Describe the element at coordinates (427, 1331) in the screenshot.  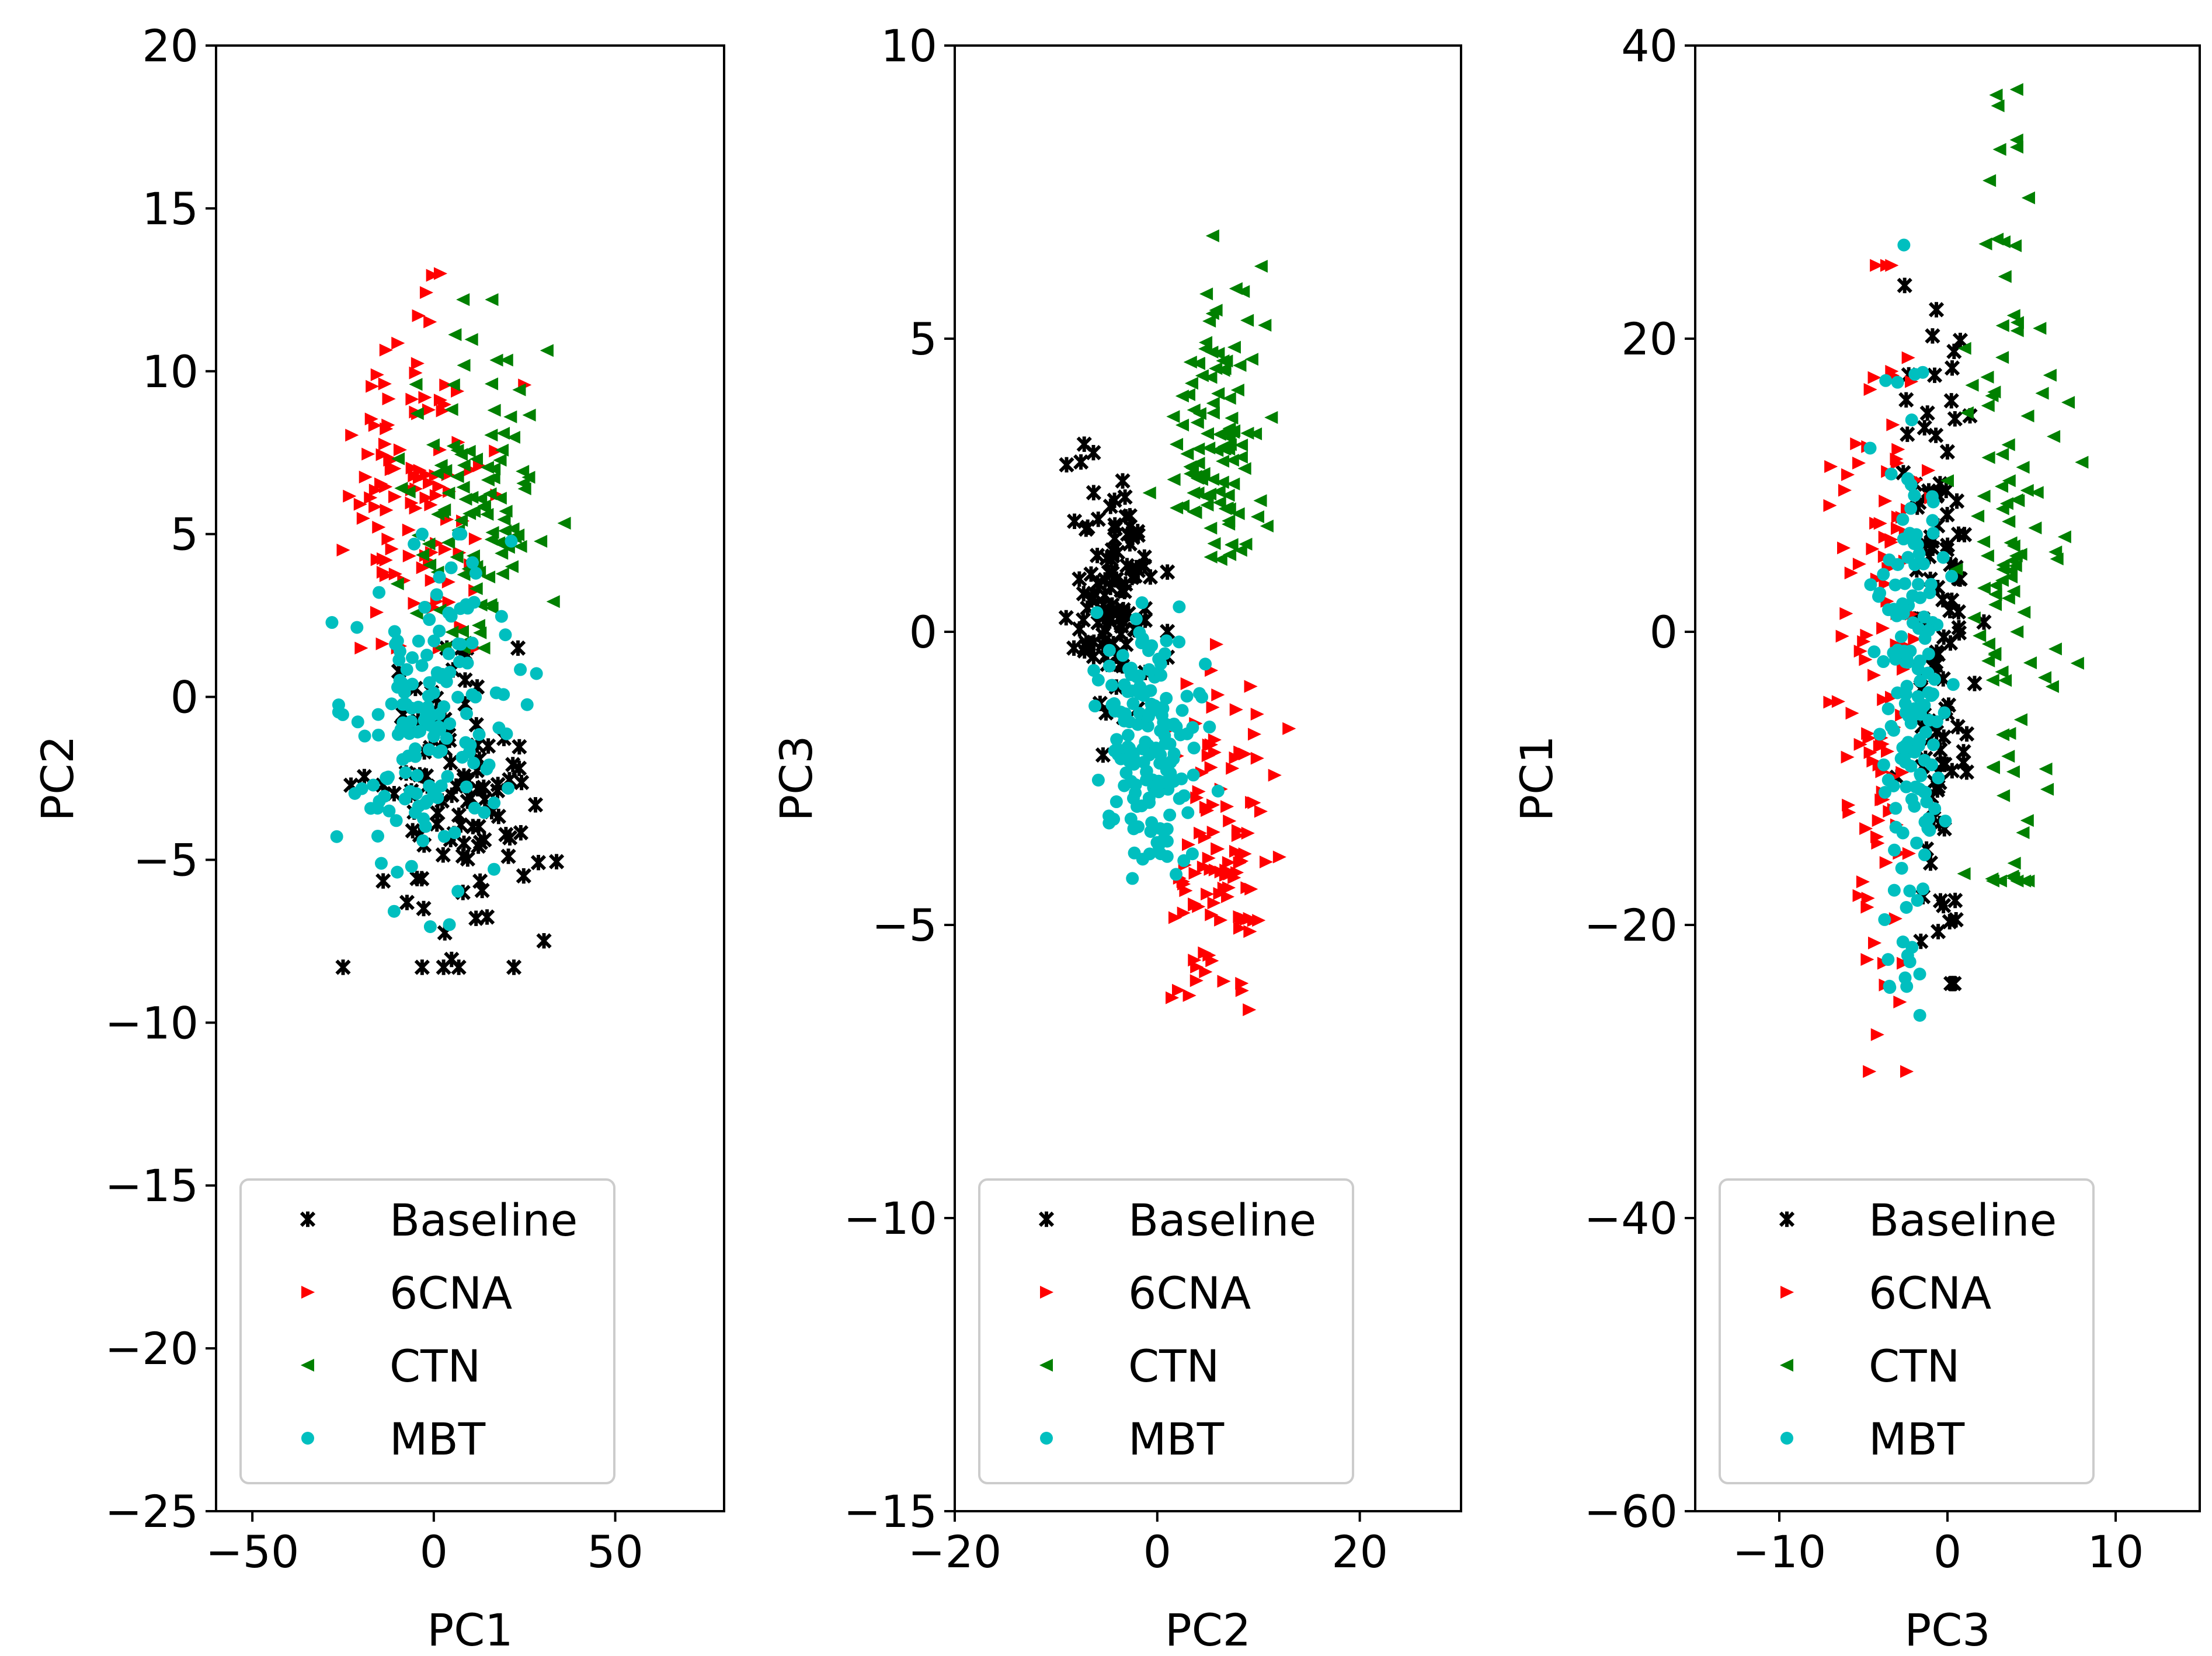
I see `legend: Baseline 6CNA CTN MBT` at that location.